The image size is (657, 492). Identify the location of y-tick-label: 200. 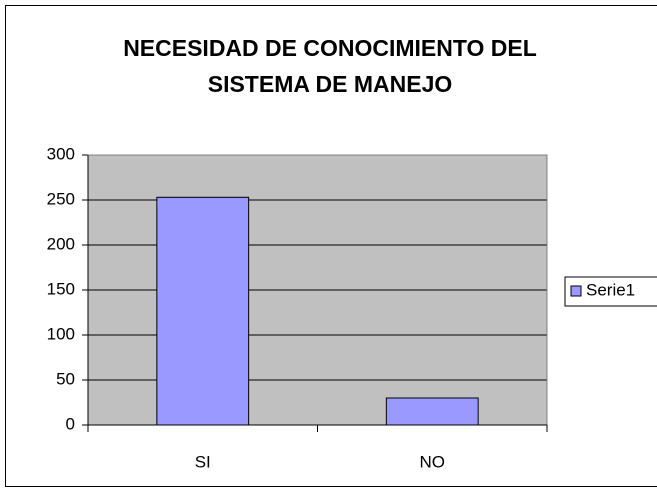
(61, 243).